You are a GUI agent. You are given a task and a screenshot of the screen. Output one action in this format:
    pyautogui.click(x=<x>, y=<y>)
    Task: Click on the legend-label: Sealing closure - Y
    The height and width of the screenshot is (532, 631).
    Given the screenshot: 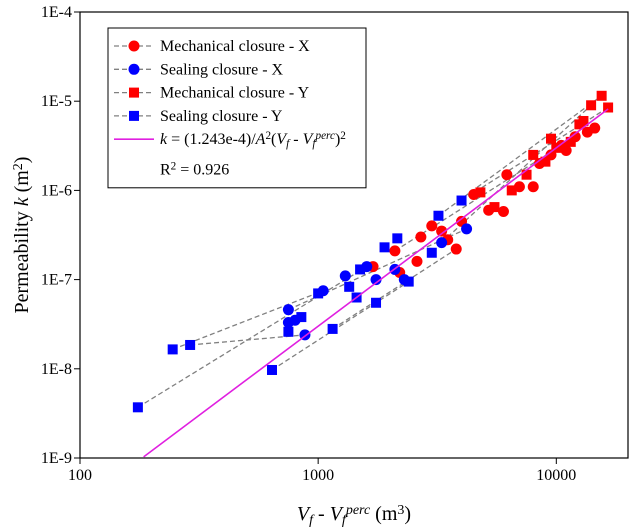 What is the action you would take?
    pyautogui.click(x=221, y=116)
    